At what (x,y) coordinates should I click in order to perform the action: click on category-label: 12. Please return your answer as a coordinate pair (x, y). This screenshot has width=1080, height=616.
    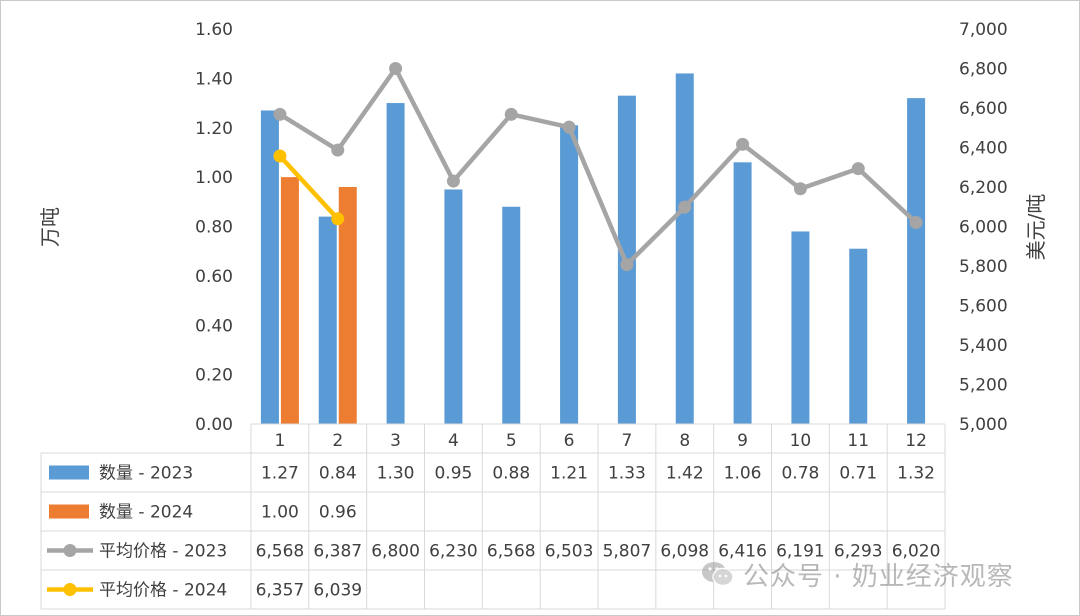
    Looking at the image, I should click on (916, 441).